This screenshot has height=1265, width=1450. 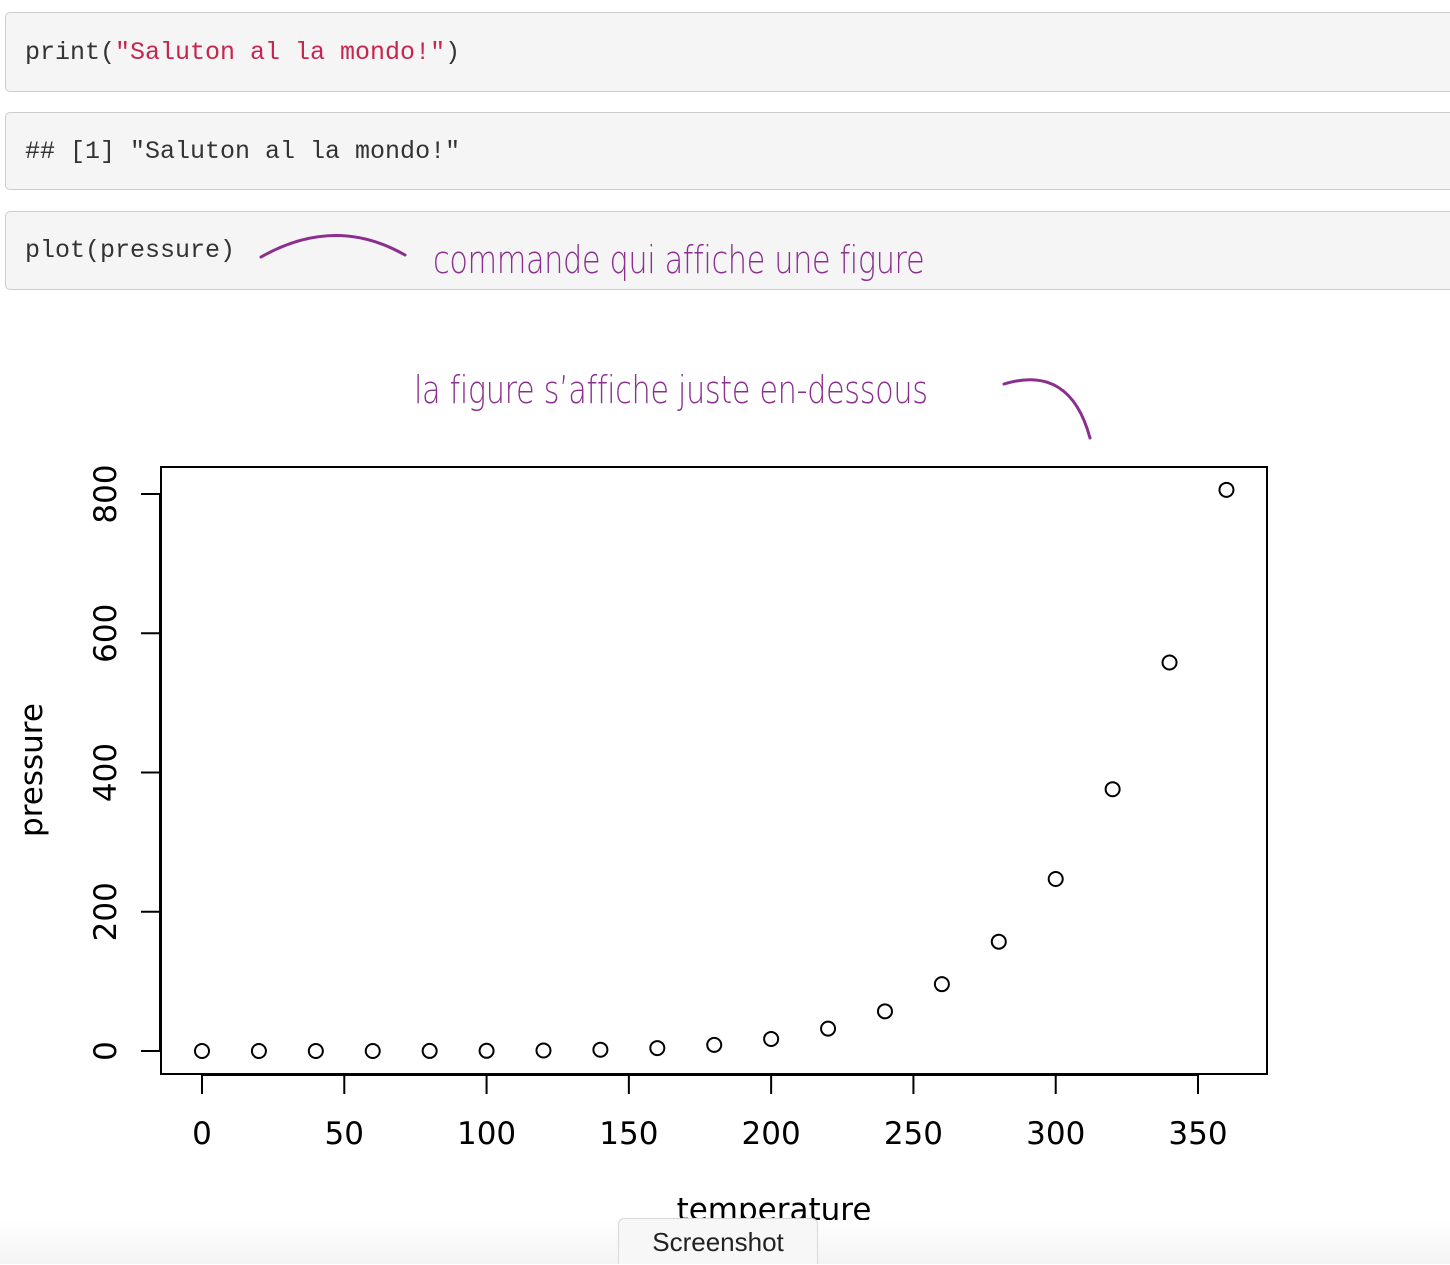 What do you see at coordinates (913, 1134) in the screenshot?
I see `x-tick-label: 250` at bounding box center [913, 1134].